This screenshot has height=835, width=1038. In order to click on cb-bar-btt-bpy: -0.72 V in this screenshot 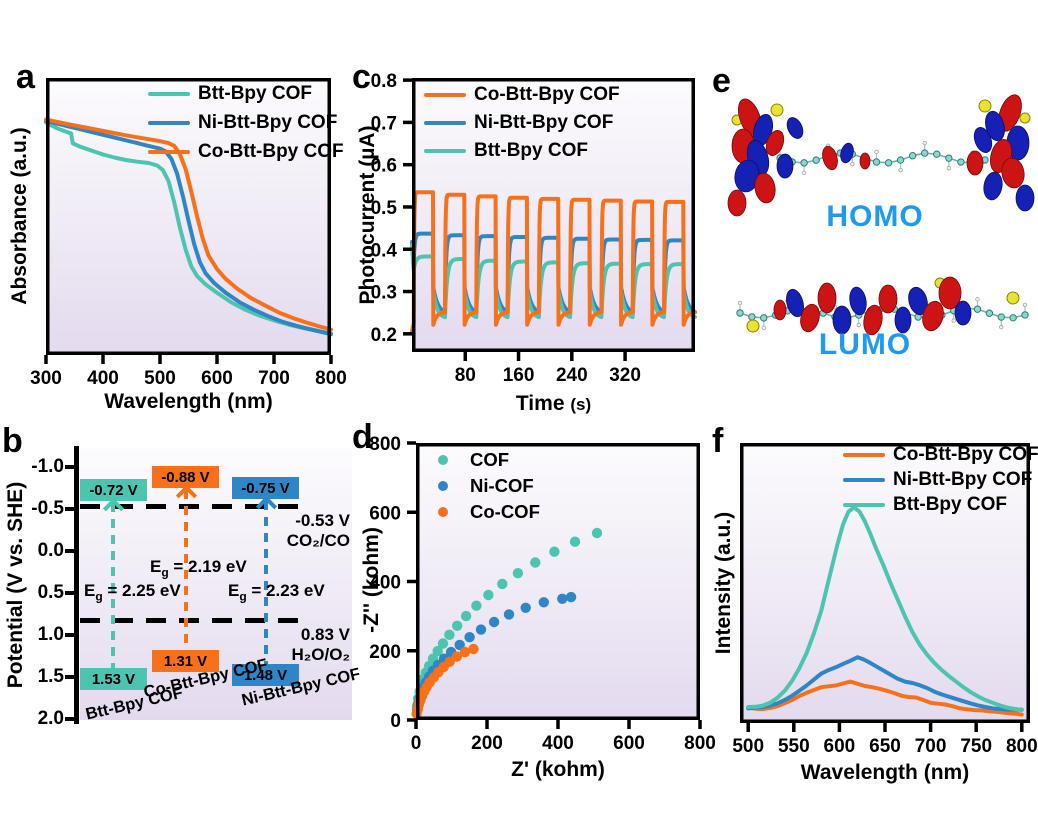, I will do `click(113, 490)`.